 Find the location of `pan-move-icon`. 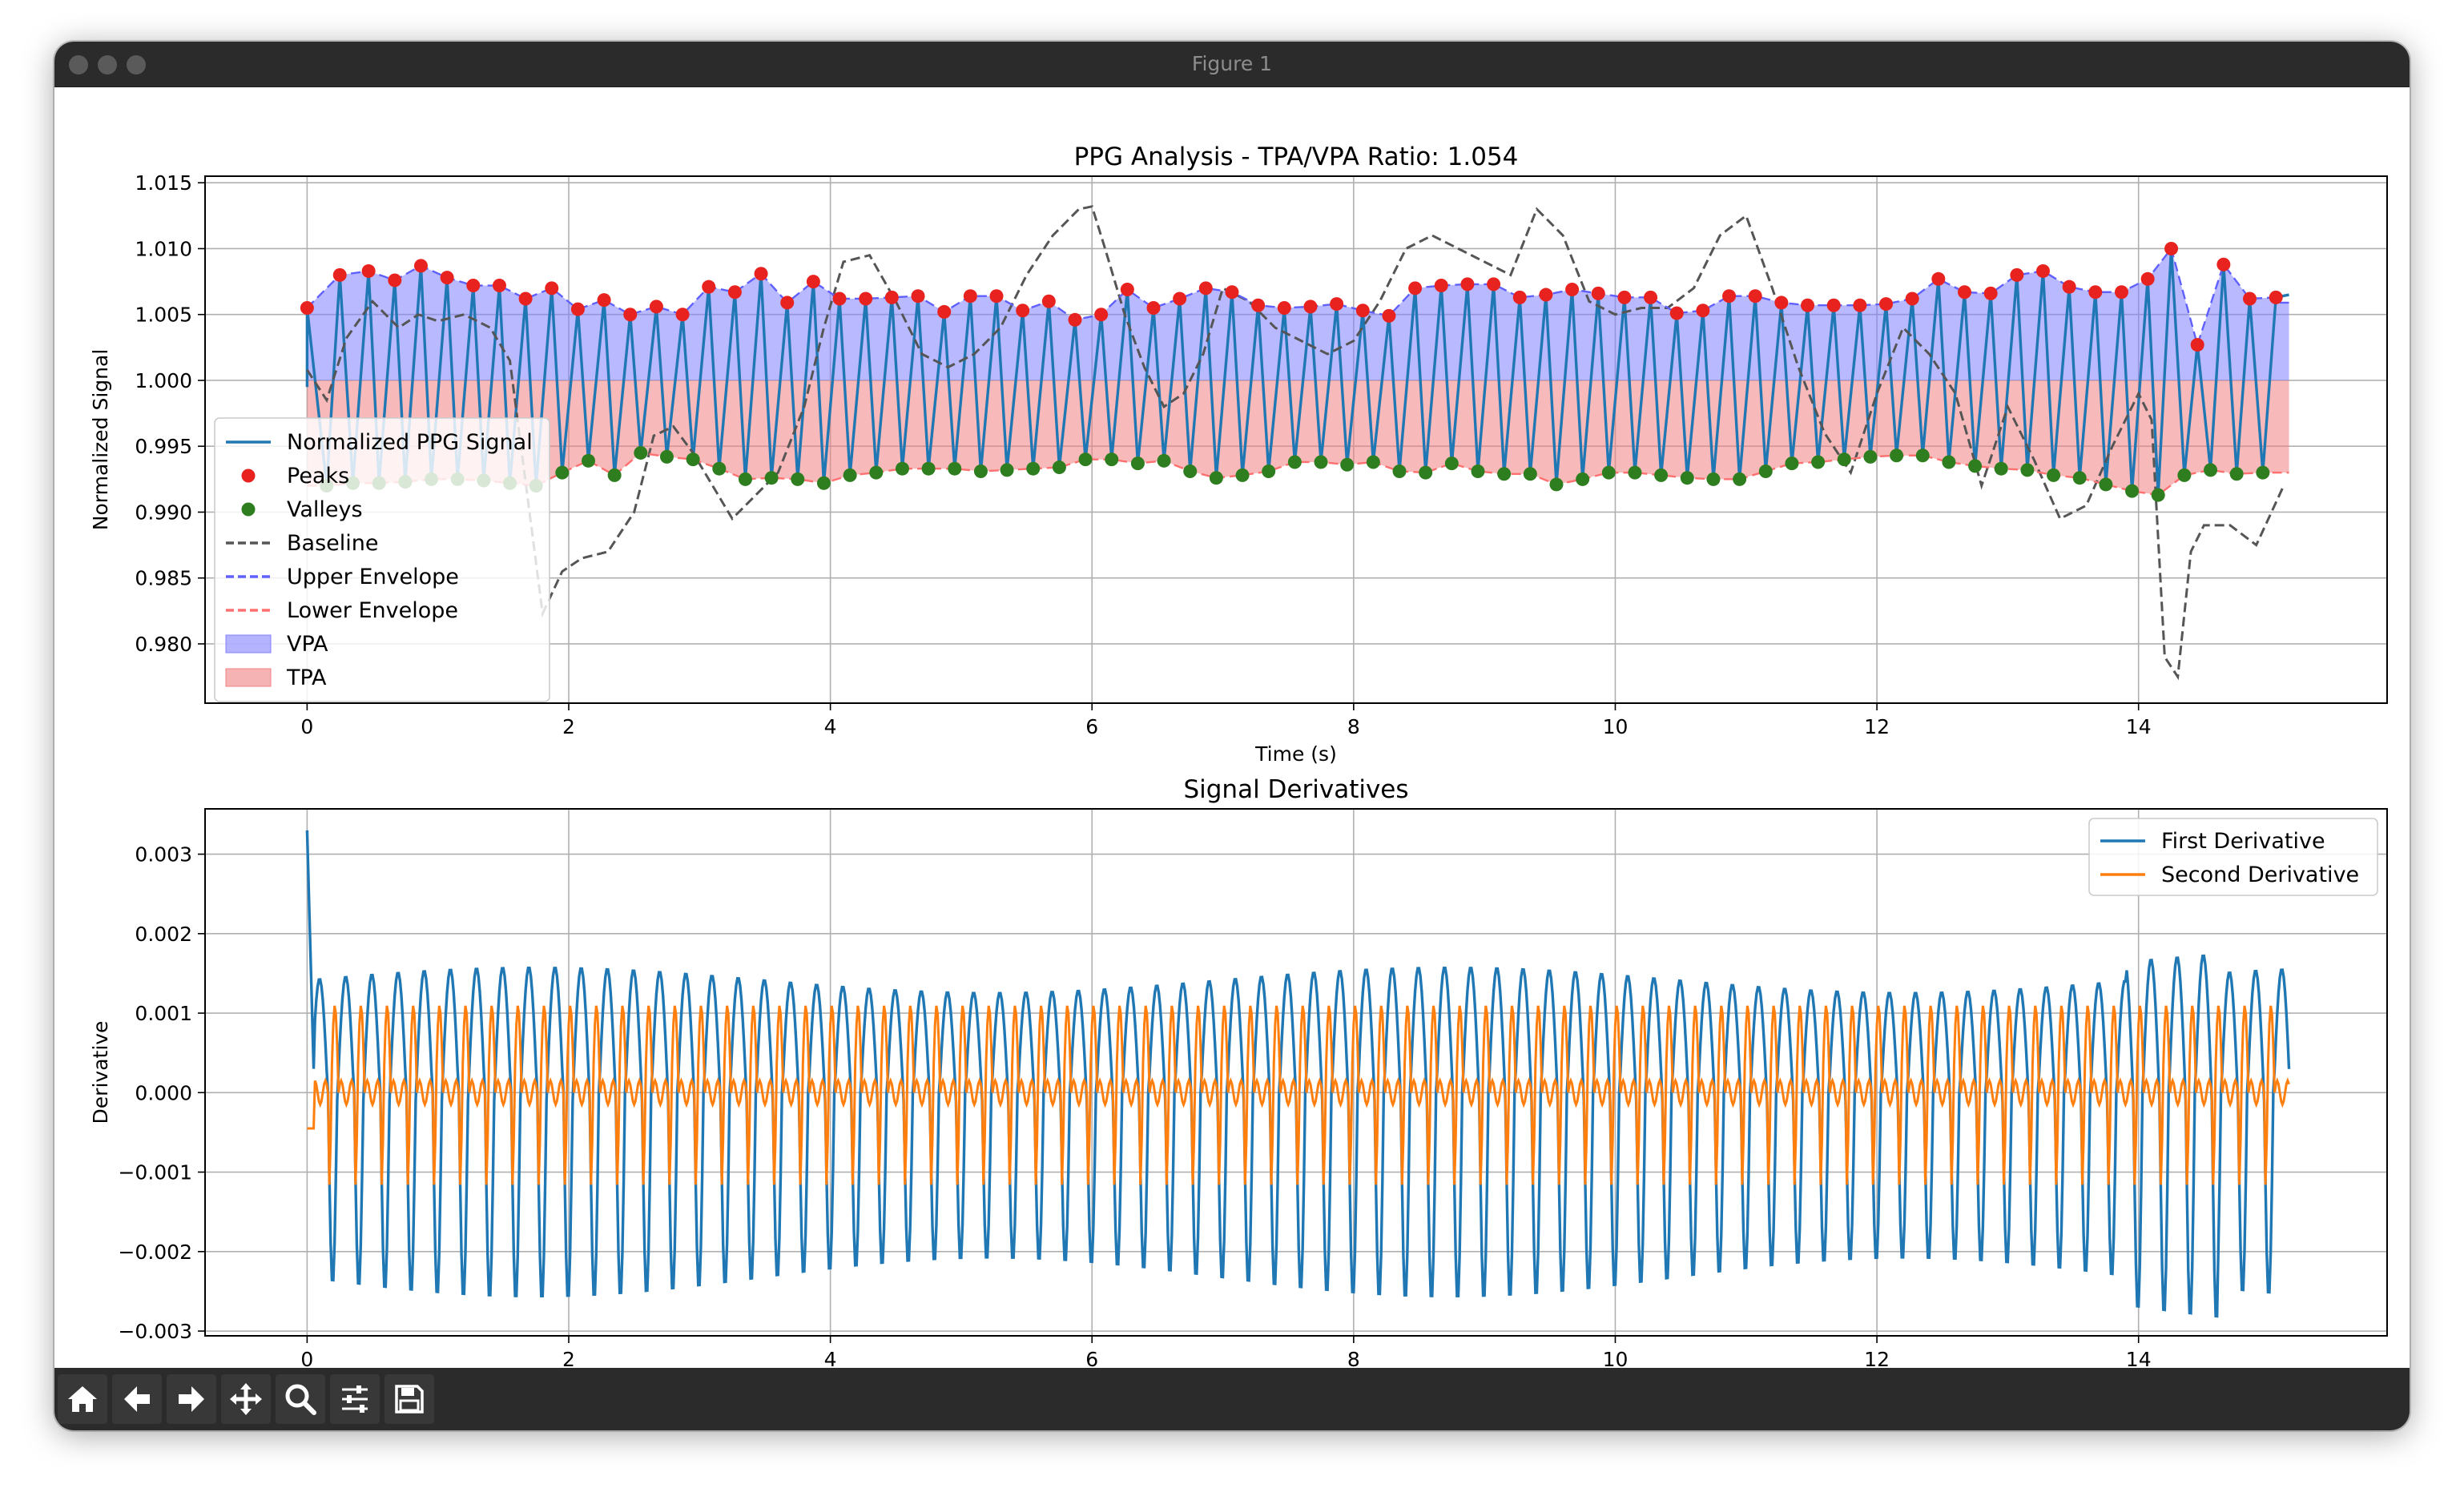

pan-move-icon is located at coordinates (246, 1399).